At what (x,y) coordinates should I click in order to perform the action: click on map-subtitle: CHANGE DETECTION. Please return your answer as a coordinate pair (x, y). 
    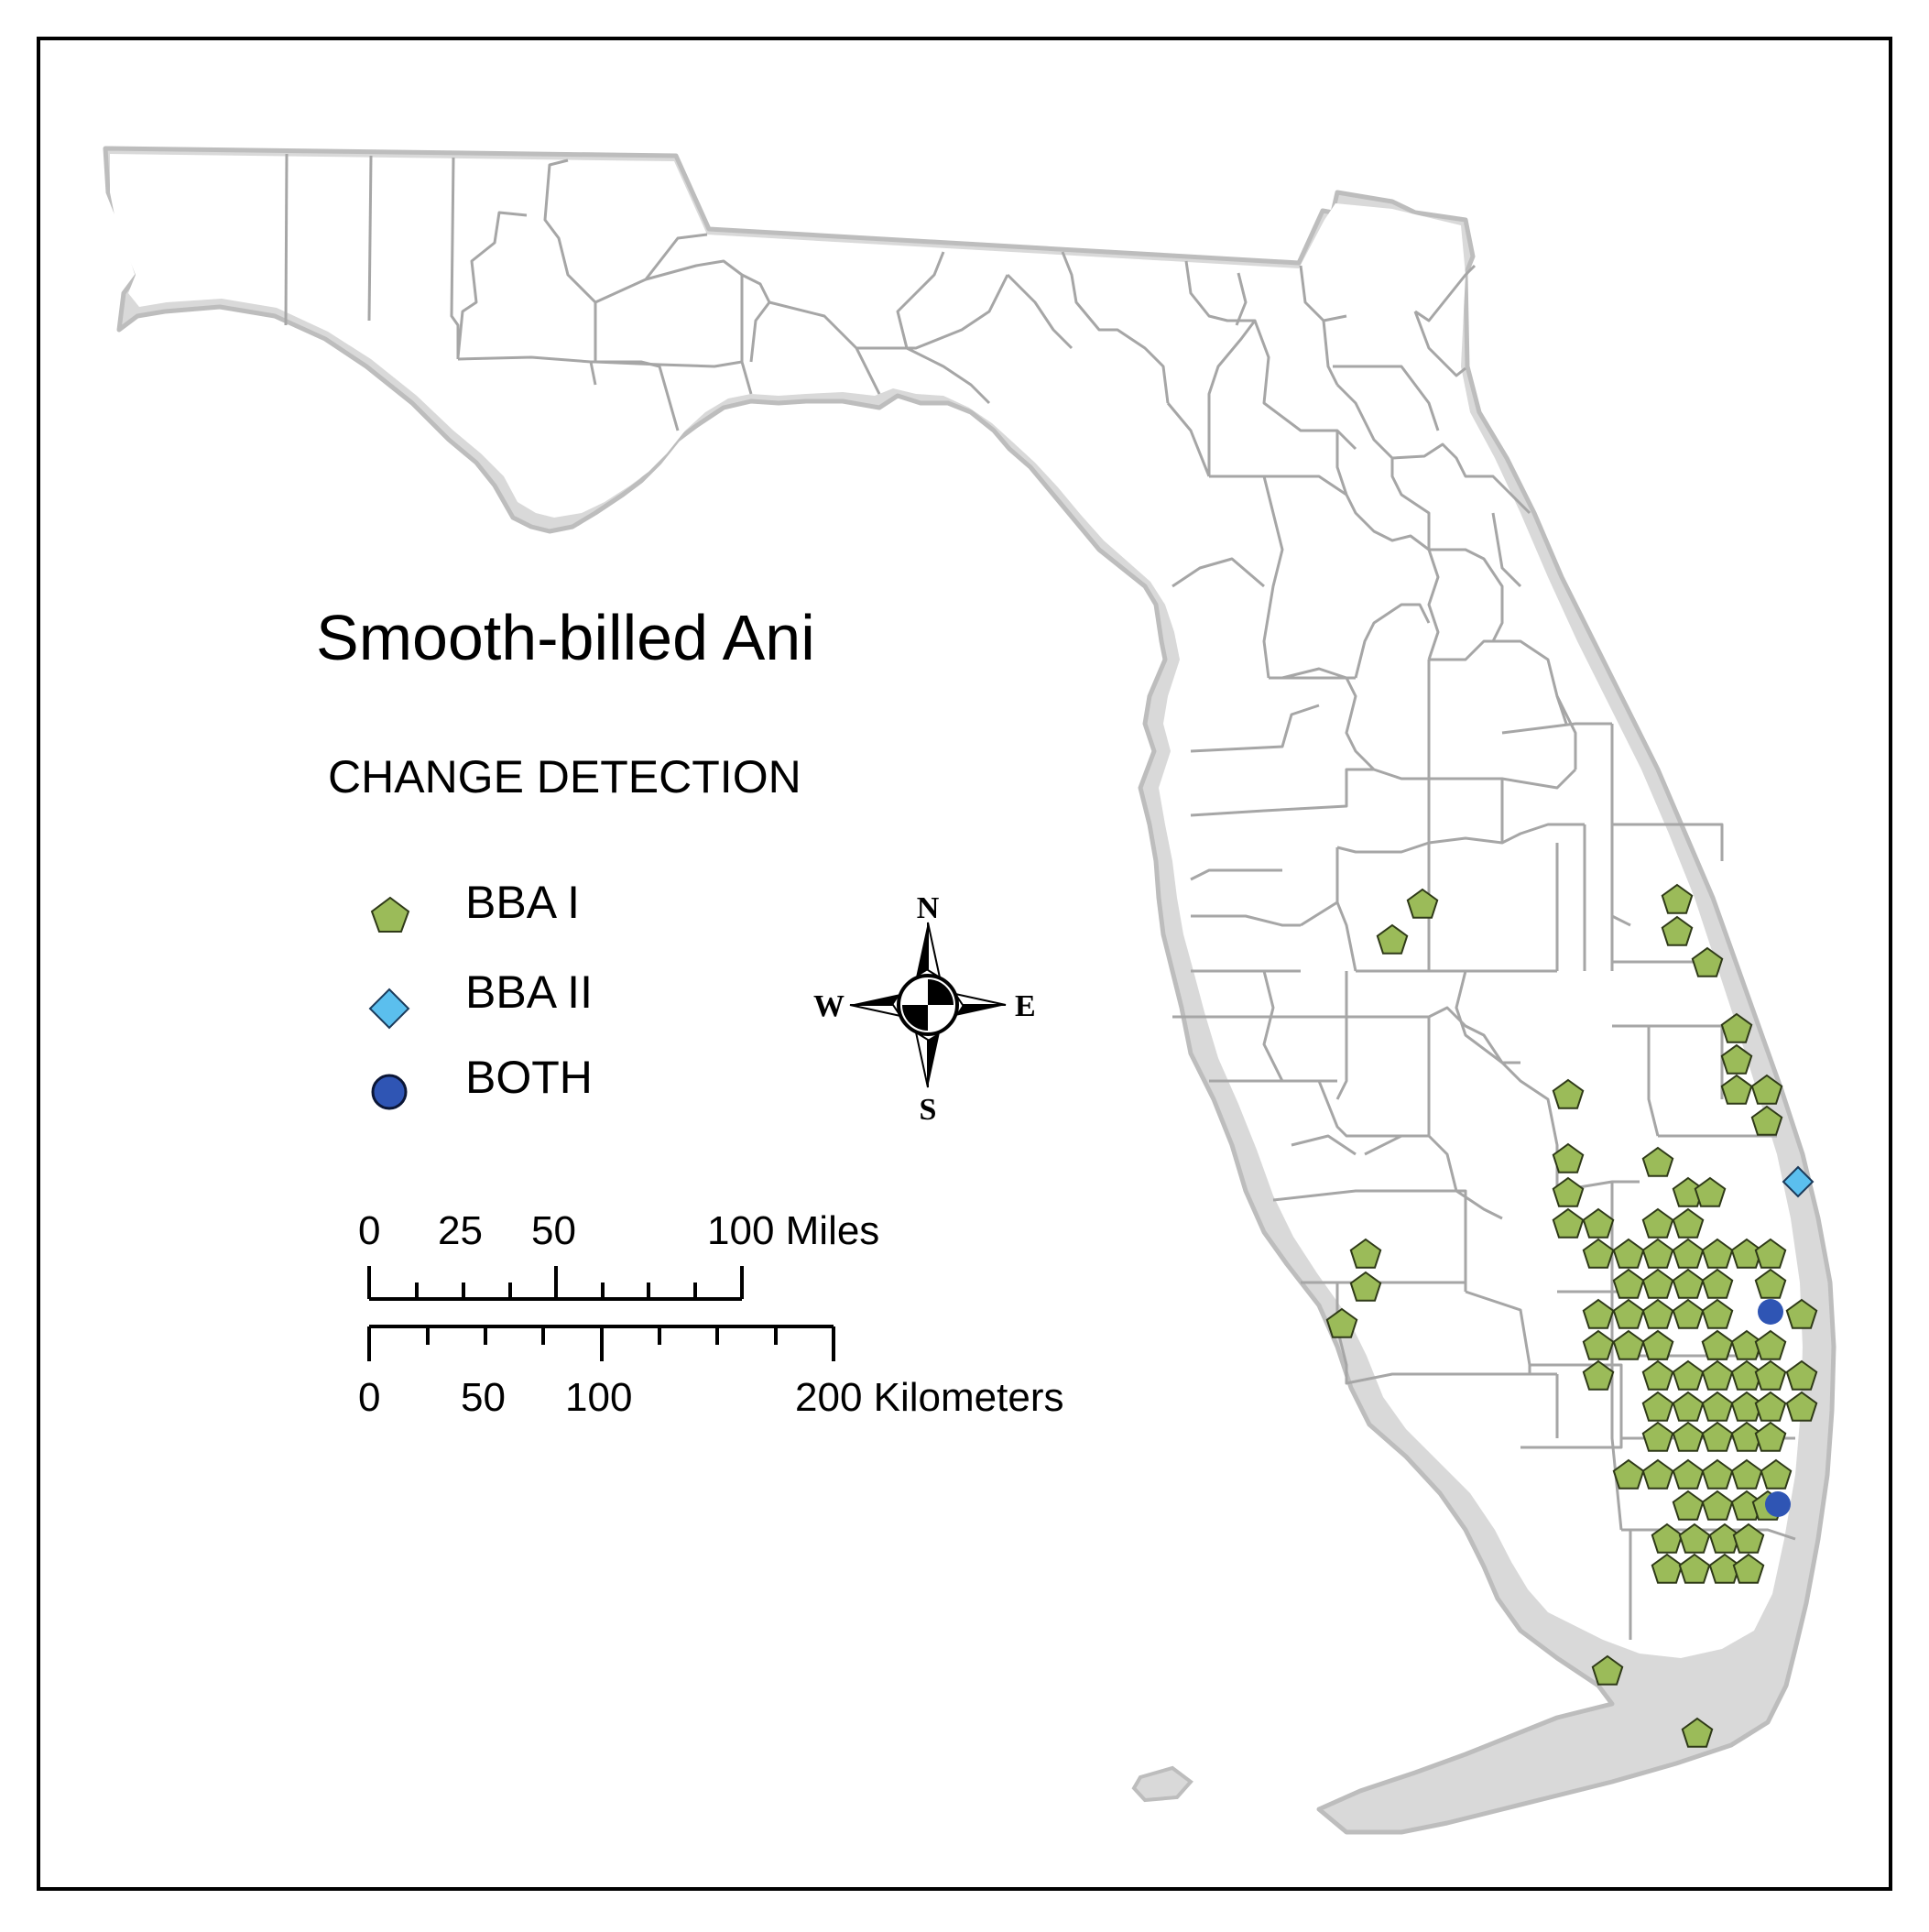
    Looking at the image, I should click on (564, 777).